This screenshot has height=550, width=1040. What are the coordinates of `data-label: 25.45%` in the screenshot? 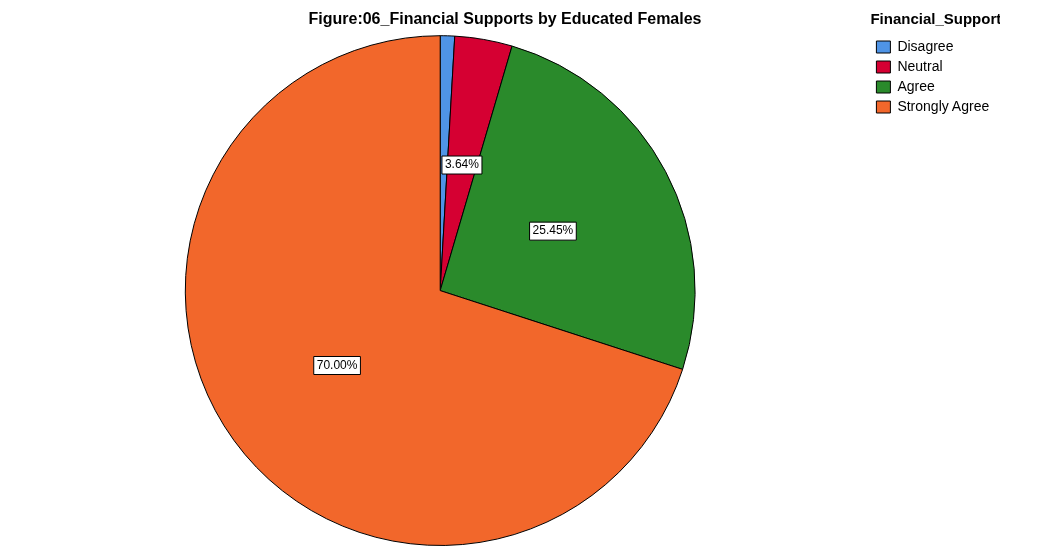 It's located at (553, 230).